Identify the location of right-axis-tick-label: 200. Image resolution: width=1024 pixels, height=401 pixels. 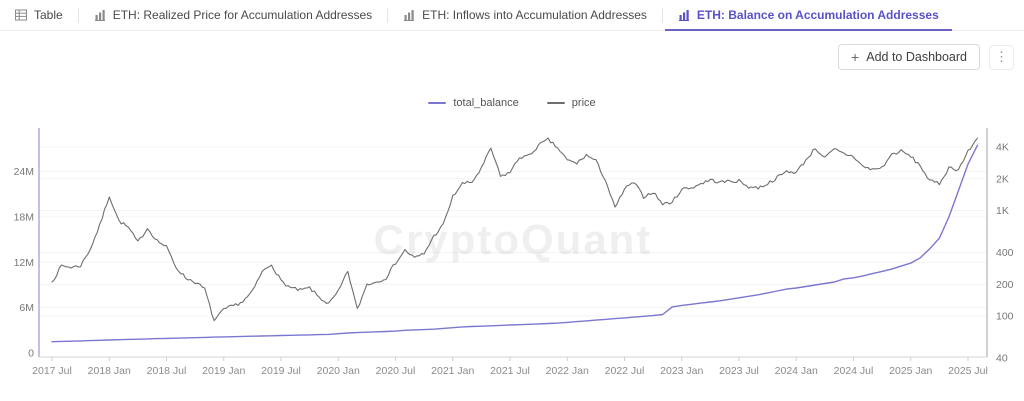
(1005, 285).